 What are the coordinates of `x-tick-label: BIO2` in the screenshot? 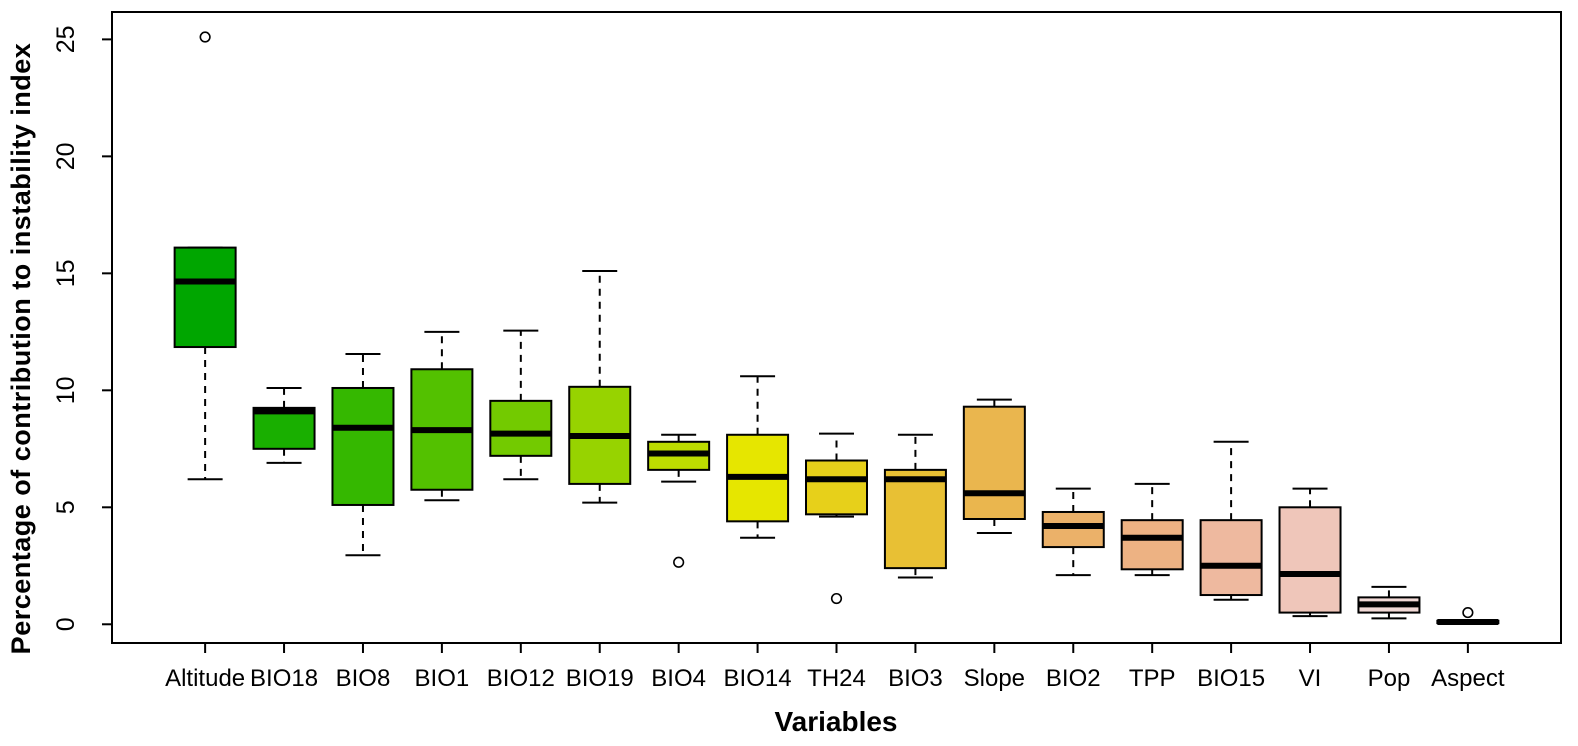 It's located at (1073, 678).